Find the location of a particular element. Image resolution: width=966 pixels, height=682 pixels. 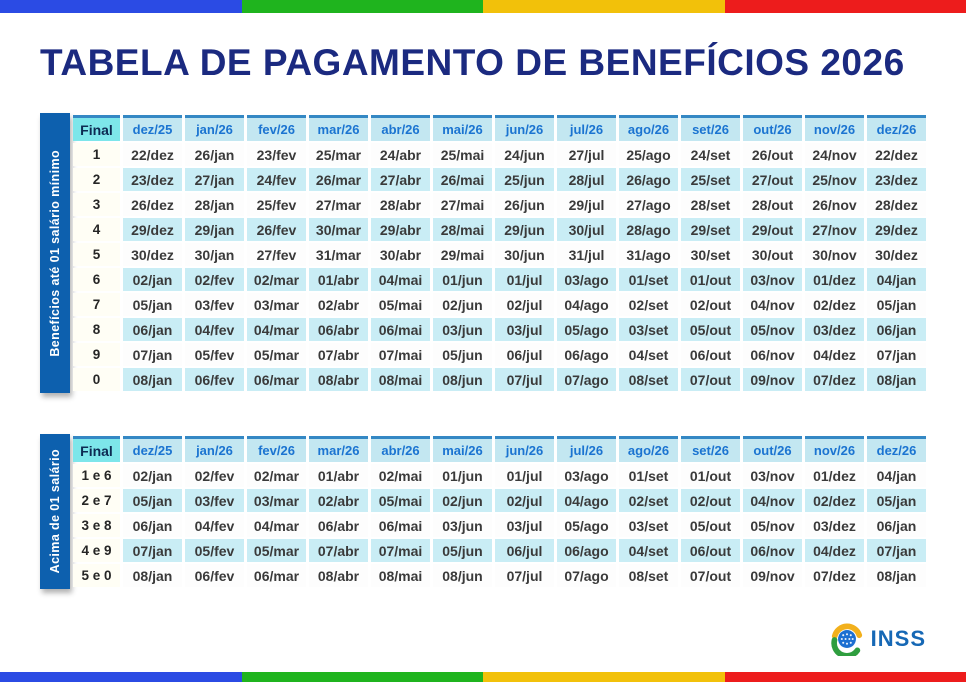

month-header: mai/26 is located at coordinates (462, 128).